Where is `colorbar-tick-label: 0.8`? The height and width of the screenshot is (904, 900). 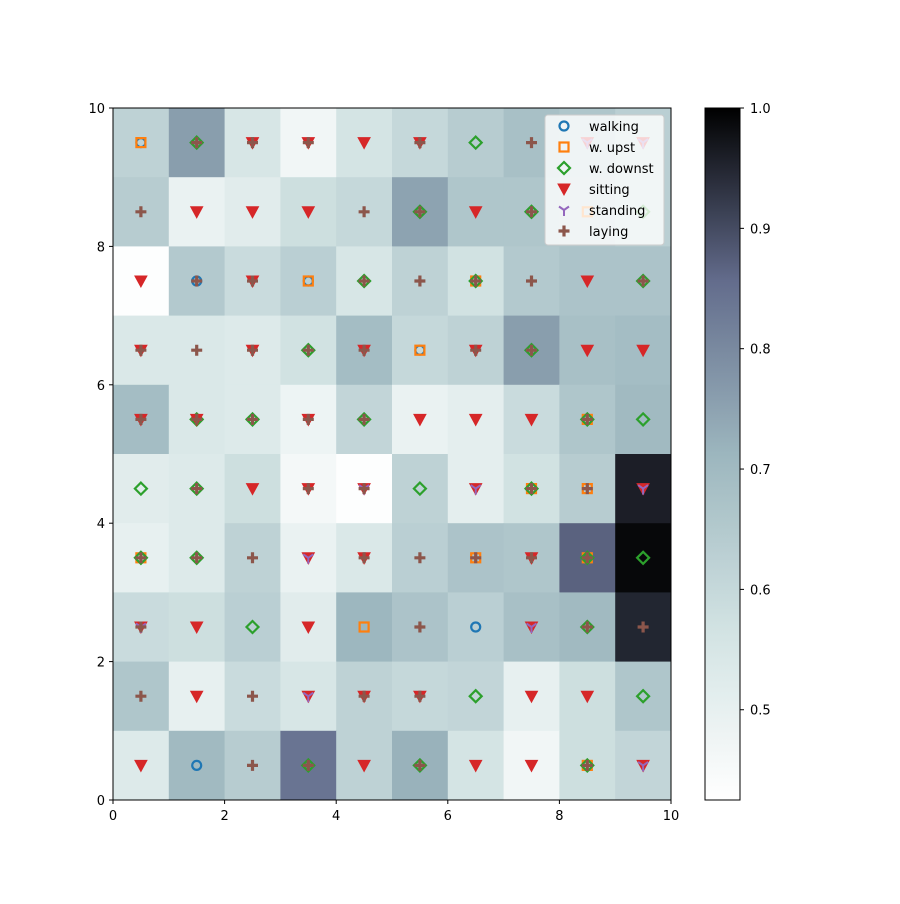 colorbar-tick-label: 0.8 is located at coordinates (760, 350).